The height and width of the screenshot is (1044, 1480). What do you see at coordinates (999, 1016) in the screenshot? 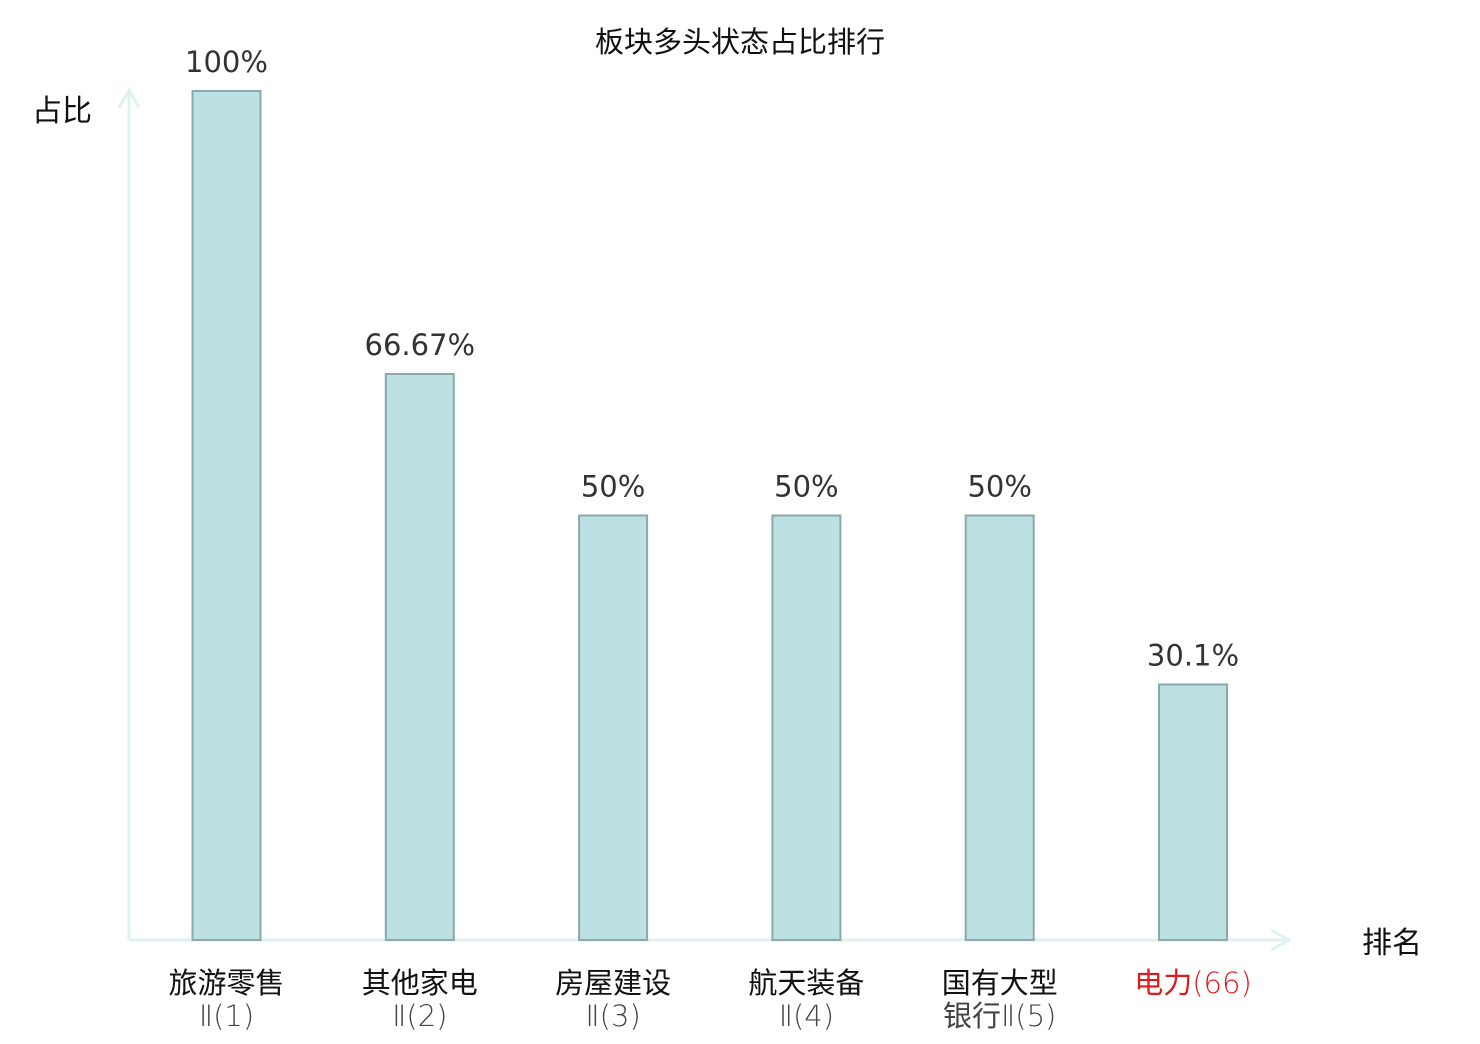
I see `category-rank: 银行Ⅱ(5)` at bounding box center [999, 1016].